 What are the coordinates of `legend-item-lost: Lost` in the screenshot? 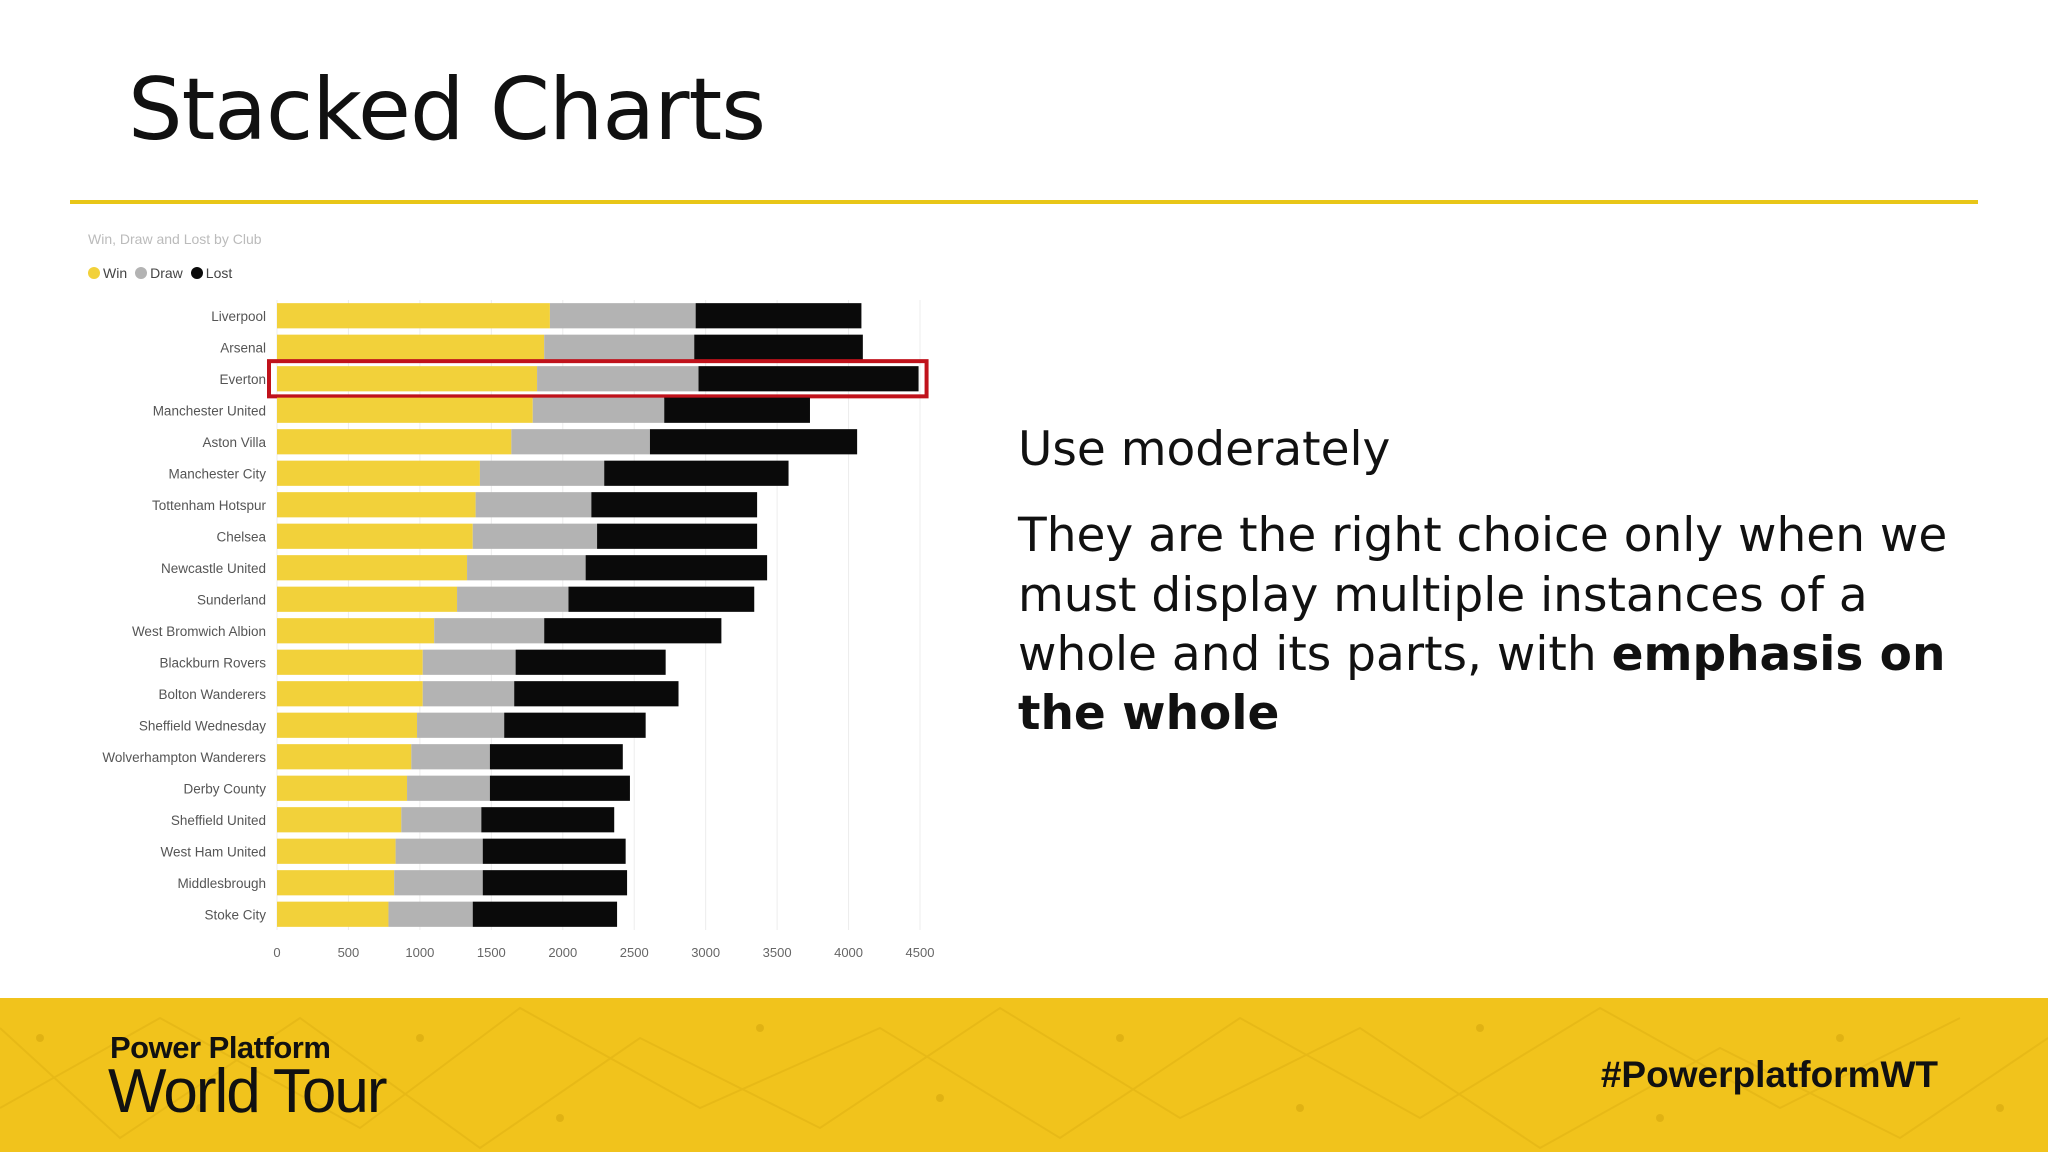 It's located at (211, 273).